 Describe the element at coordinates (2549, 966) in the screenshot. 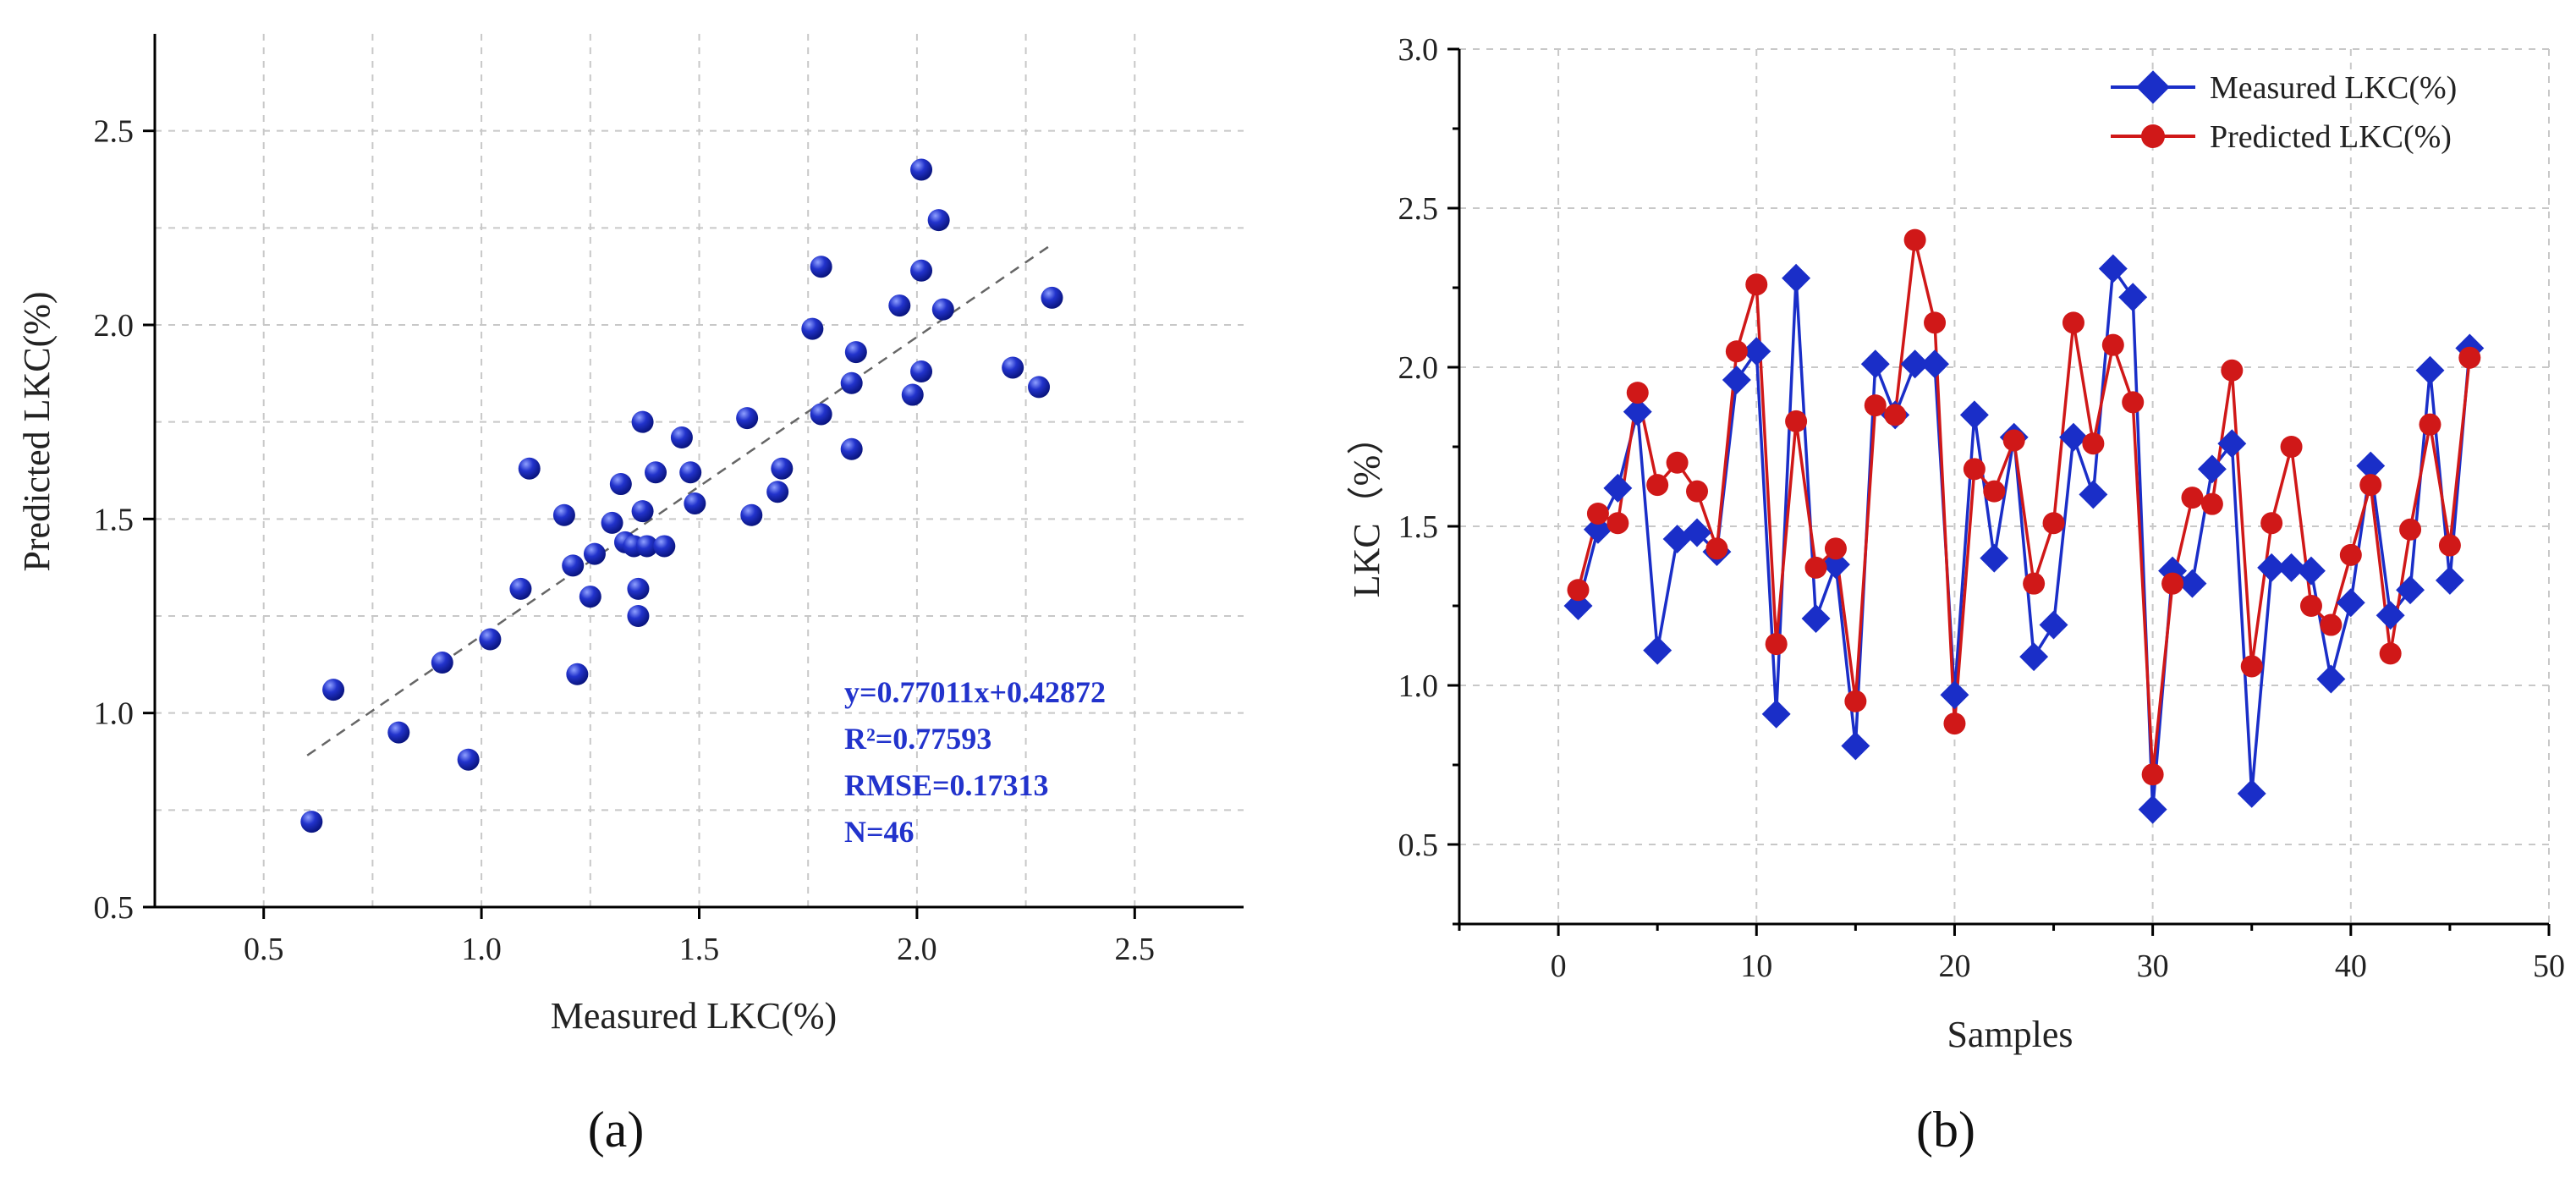

I see `x-tick-label: 50` at that location.